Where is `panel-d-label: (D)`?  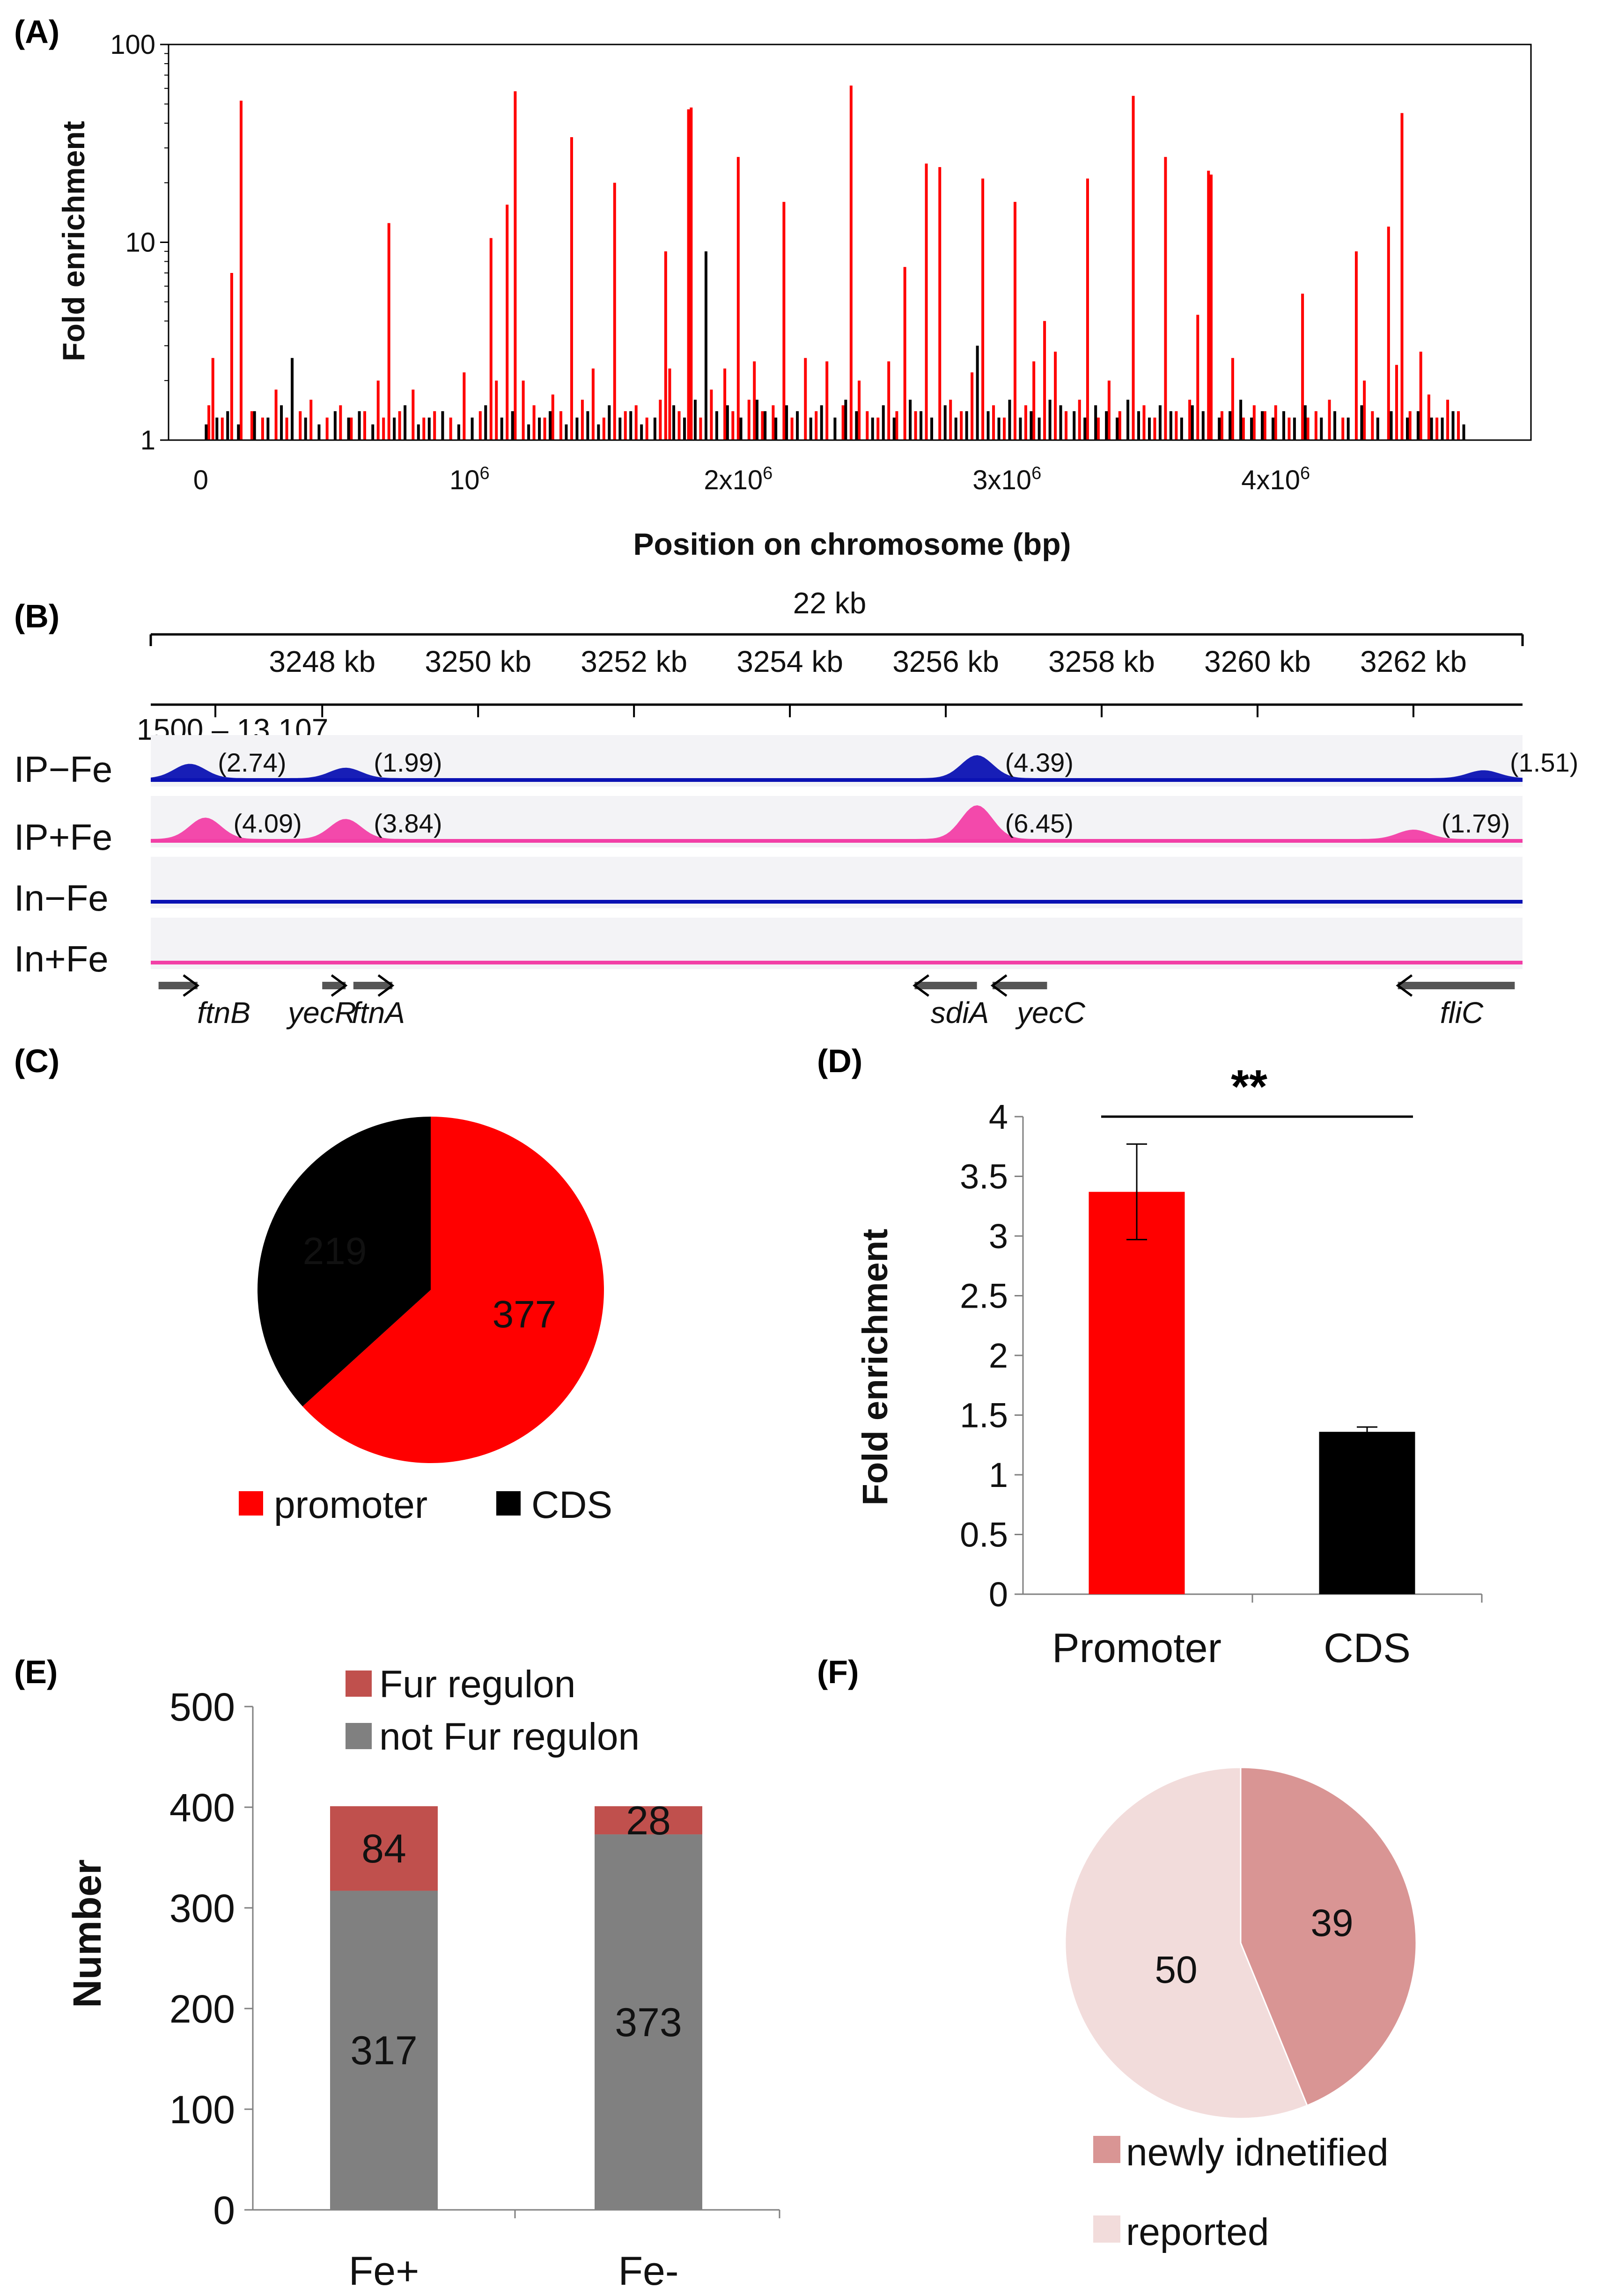 panel-d-label: (D) is located at coordinates (839, 1061).